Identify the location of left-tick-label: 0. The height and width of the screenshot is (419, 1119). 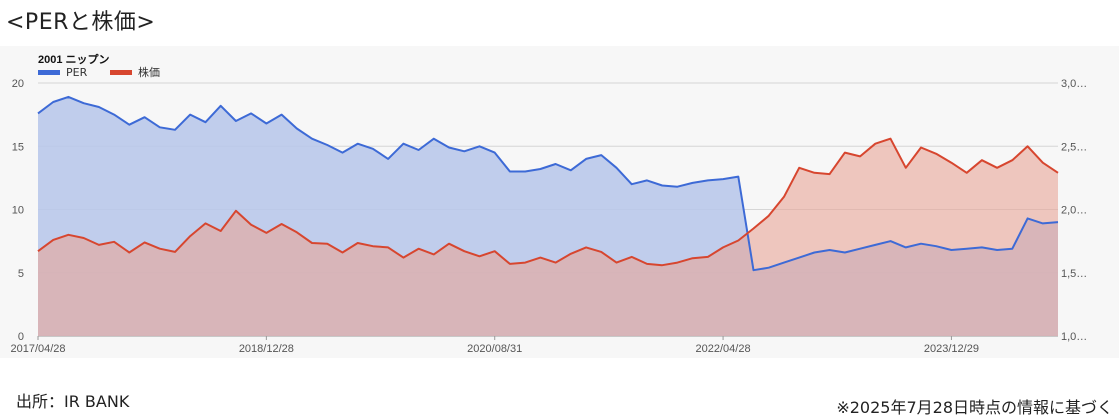
(21, 337).